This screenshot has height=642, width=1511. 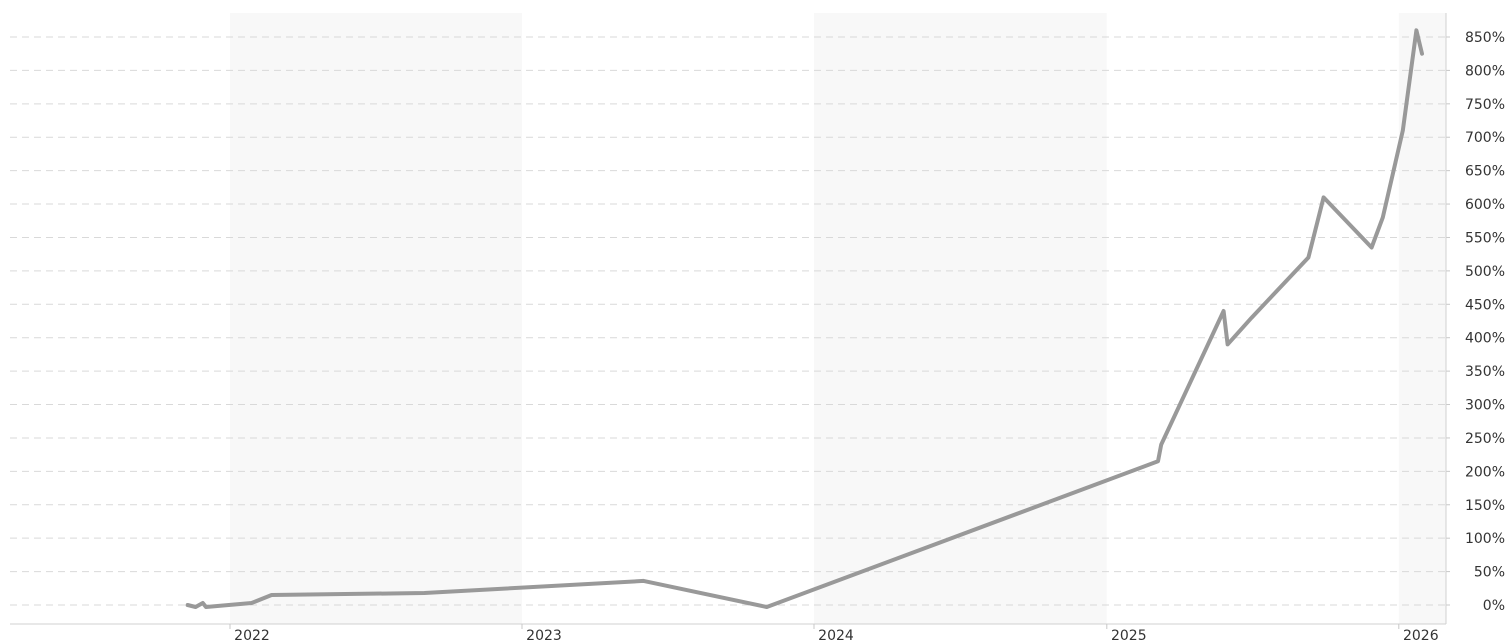 I want to click on y-tick-label: 250%, so click(x=1485, y=439).